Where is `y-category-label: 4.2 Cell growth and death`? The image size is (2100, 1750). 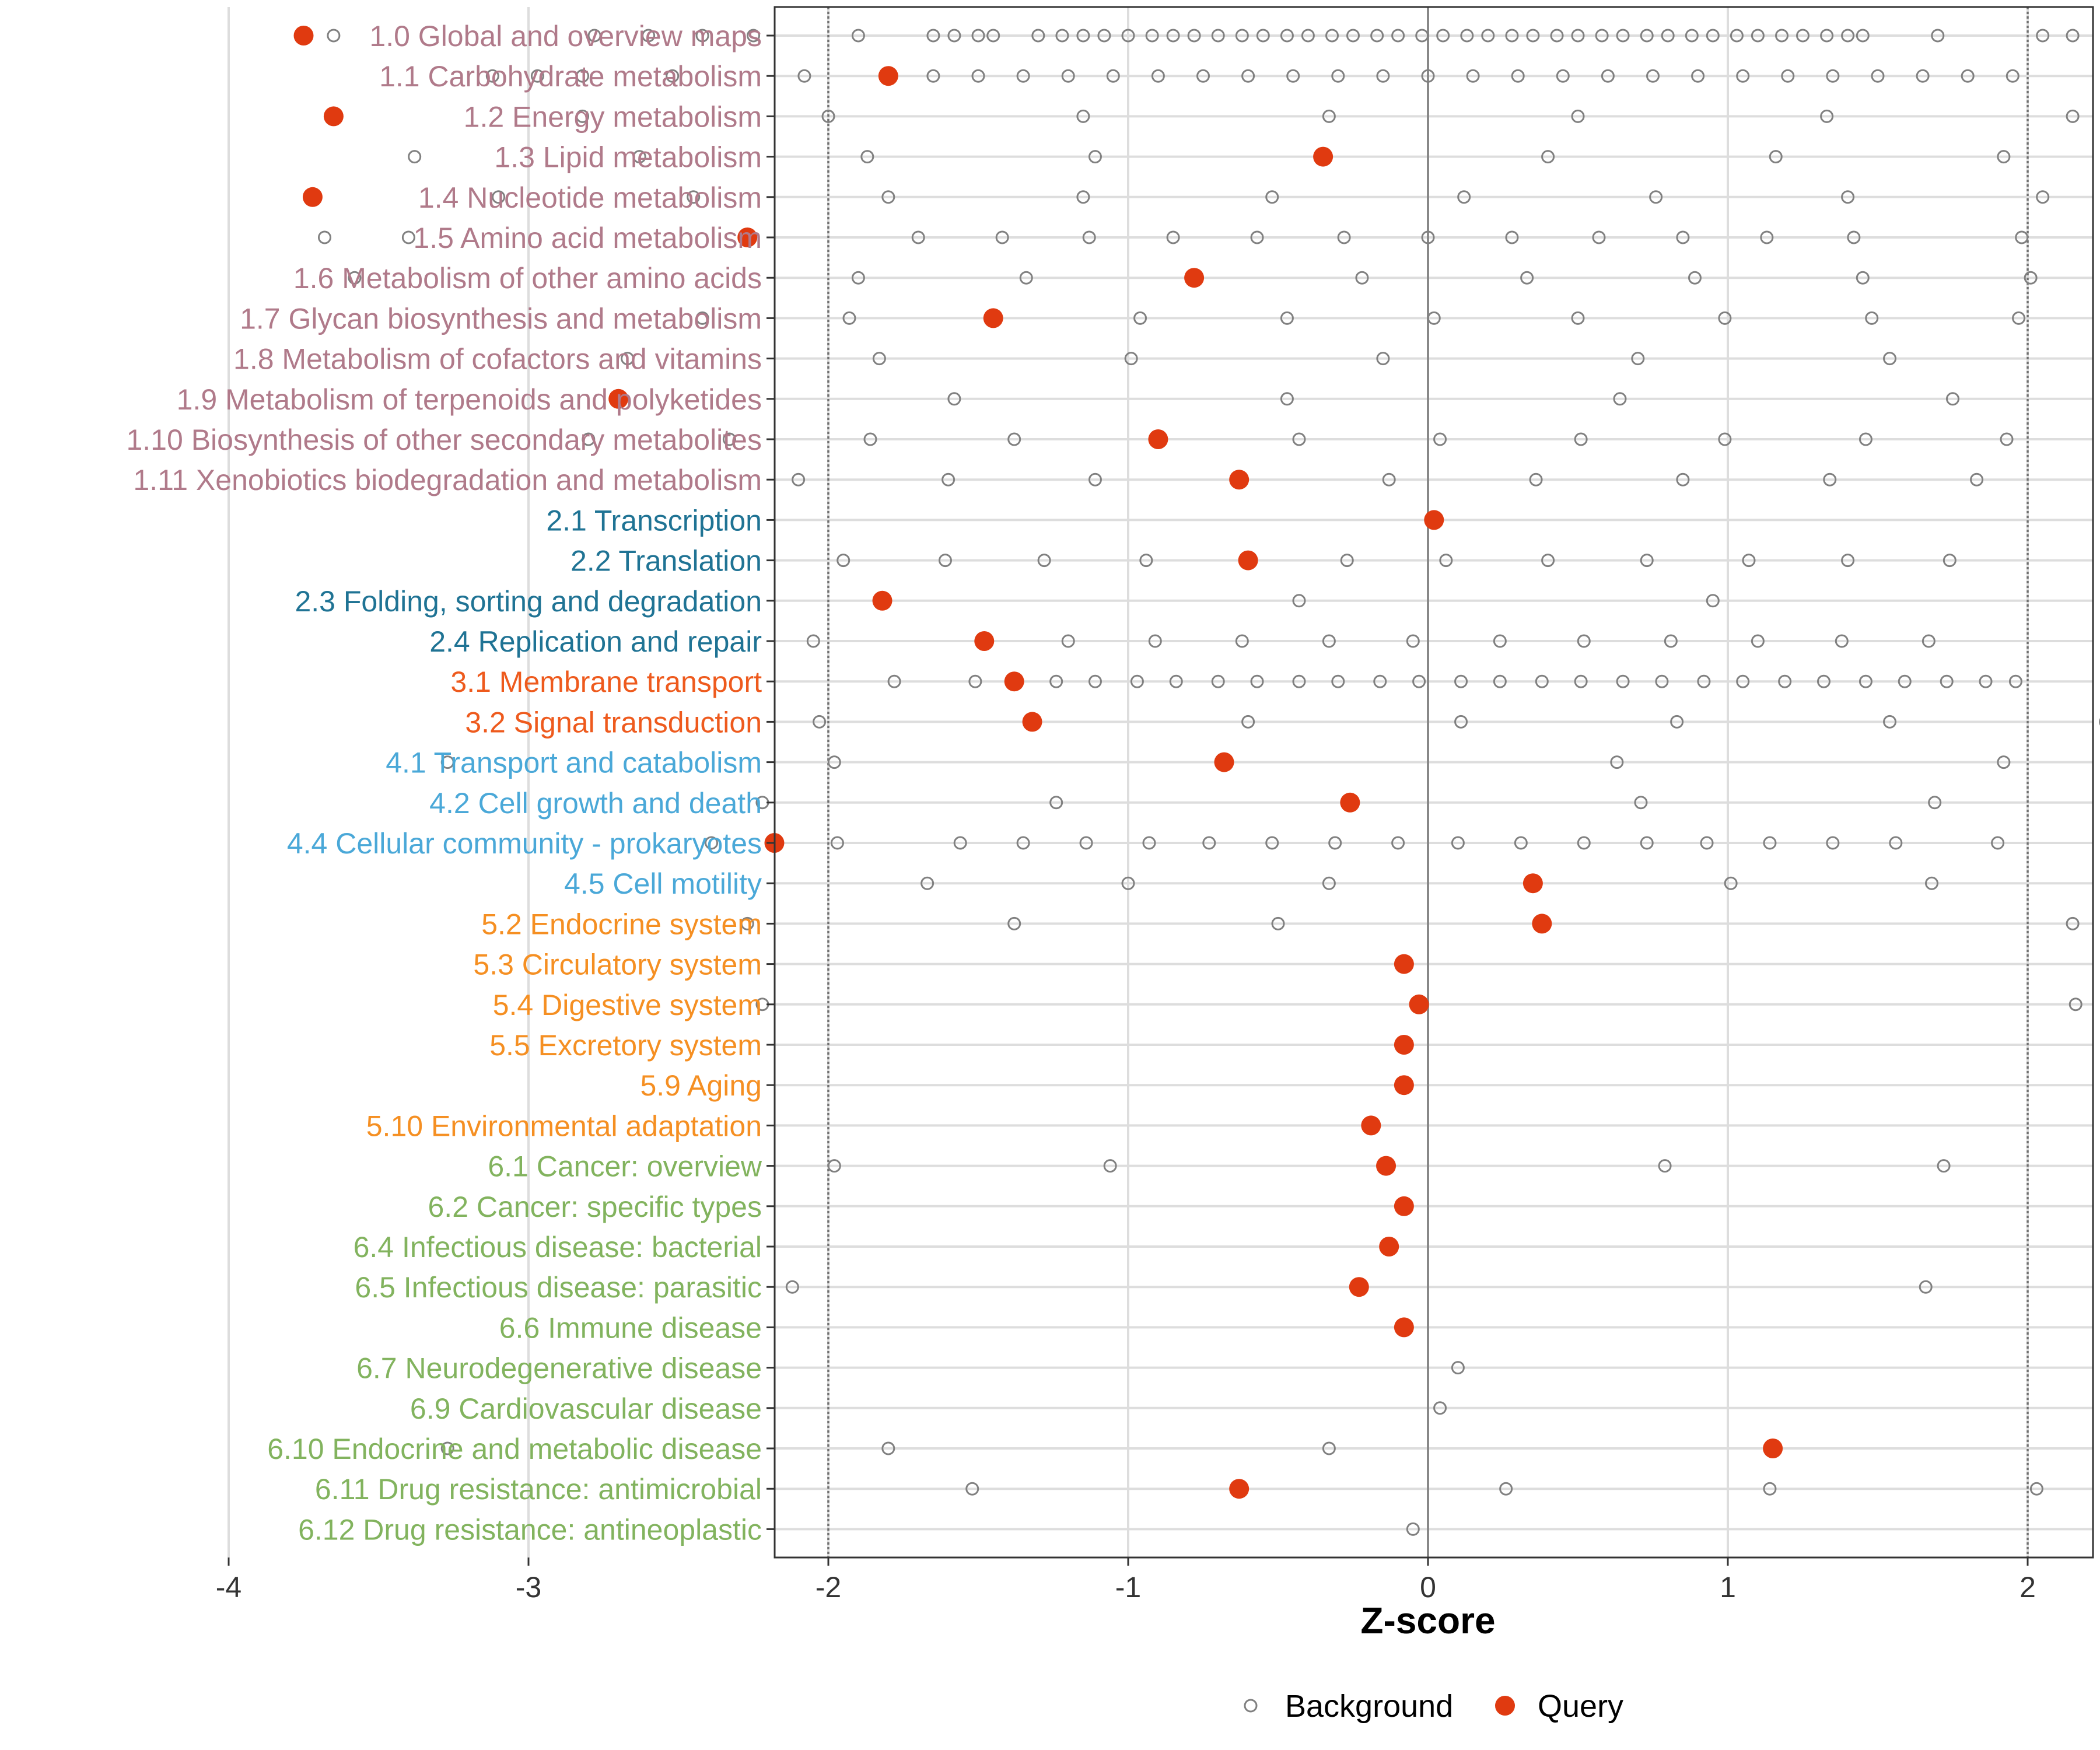
y-category-label: 4.2 Cell growth and death is located at coordinates (595, 803).